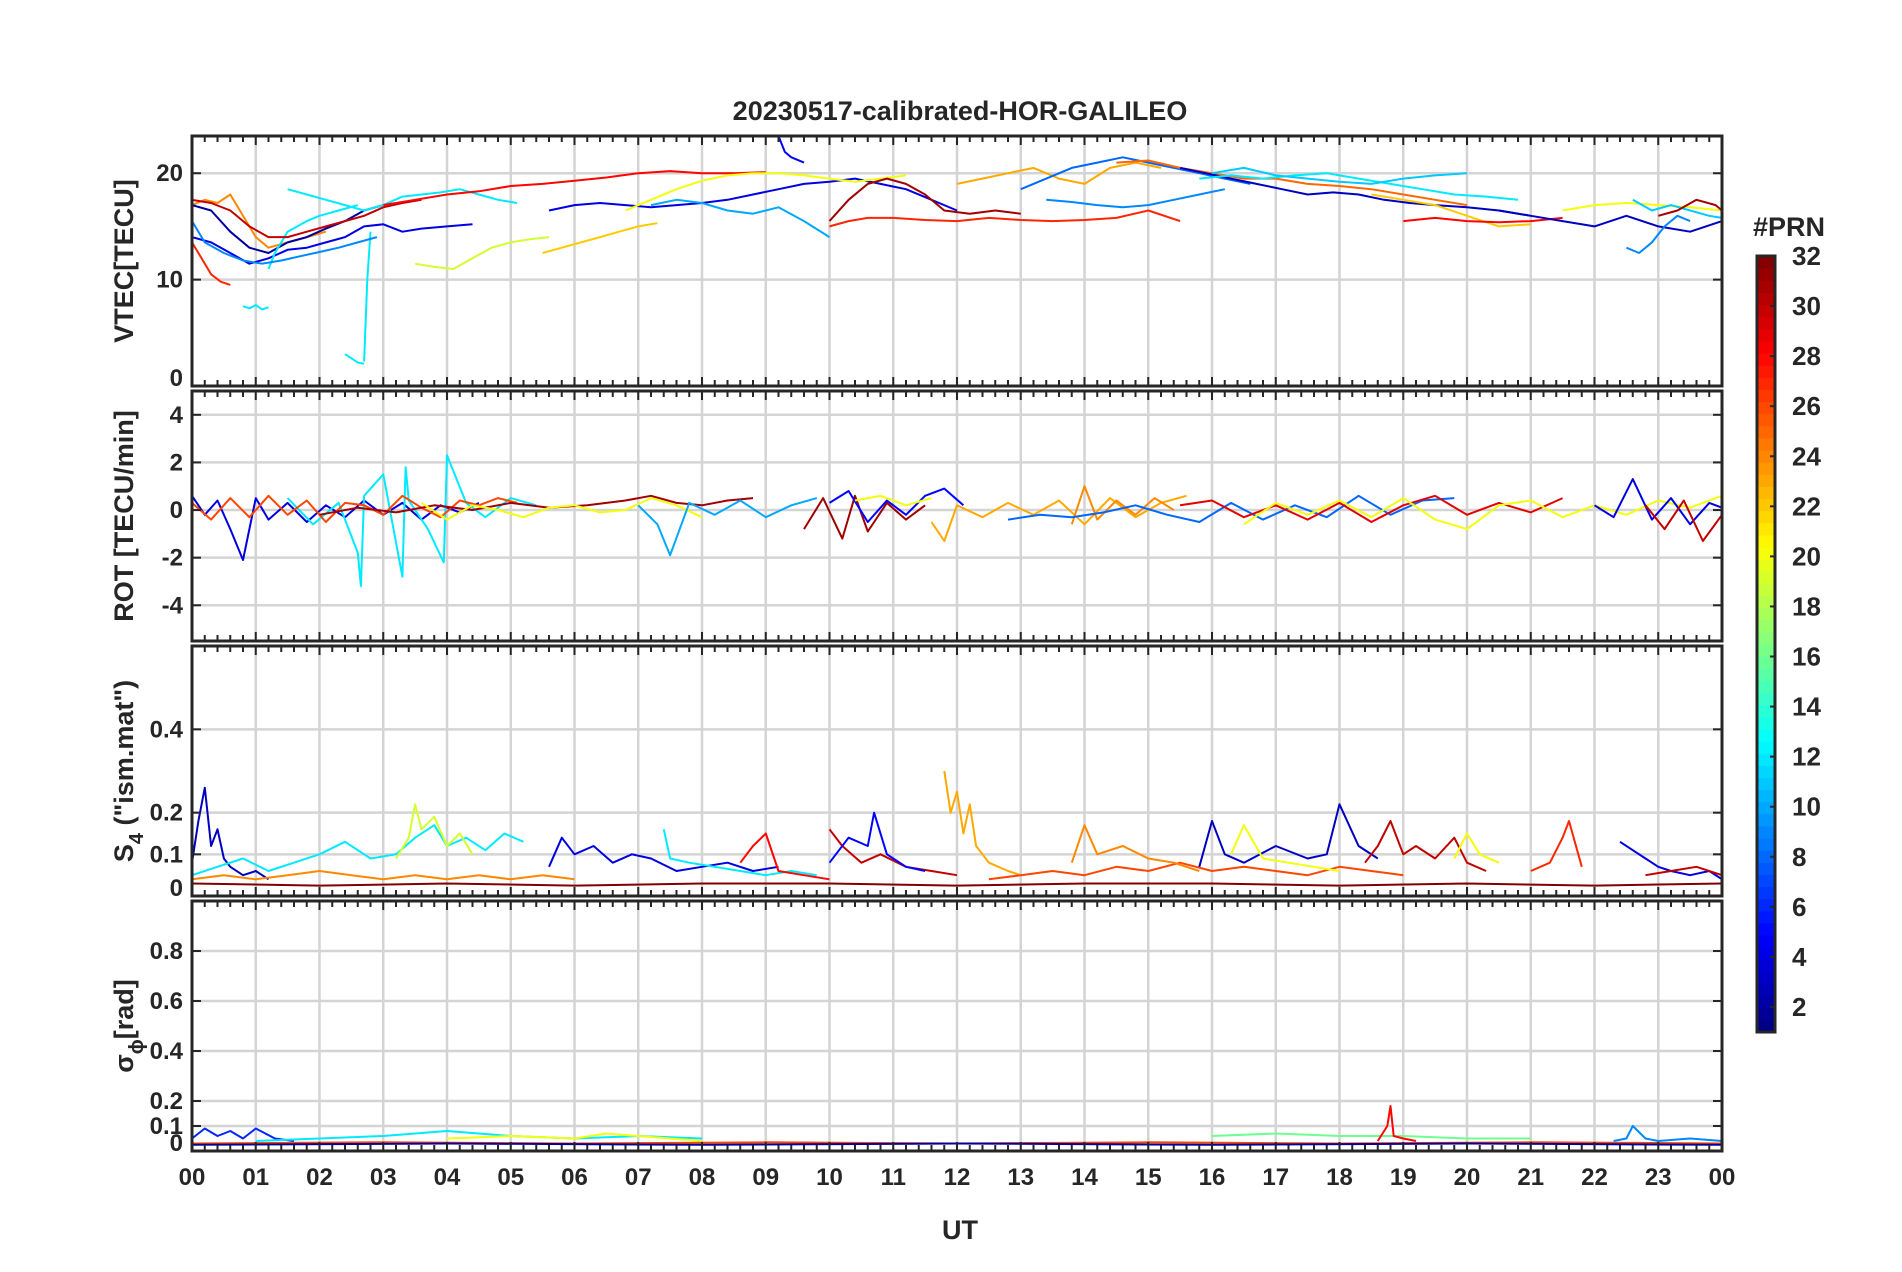 The image size is (1902, 1272). I want to click on y-tick-label: 2, so click(176, 462).